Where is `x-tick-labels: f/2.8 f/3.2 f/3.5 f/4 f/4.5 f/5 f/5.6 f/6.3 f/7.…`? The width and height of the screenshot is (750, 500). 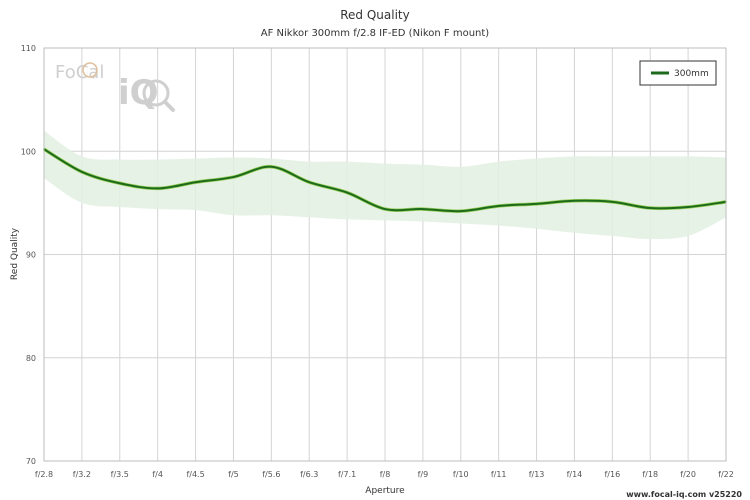 x-tick-labels: f/2.8 f/3.2 f/3.5 f/4 f/4.5 f/5 f/5.6 f/6.3 f/7.… is located at coordinates (384, 474).